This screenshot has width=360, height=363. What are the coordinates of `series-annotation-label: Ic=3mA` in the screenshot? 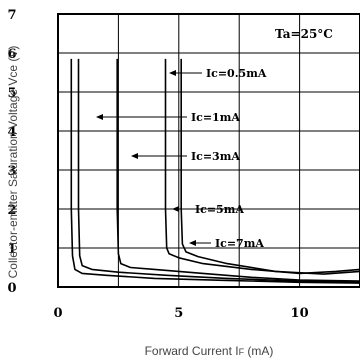 It's located at (215, 156).